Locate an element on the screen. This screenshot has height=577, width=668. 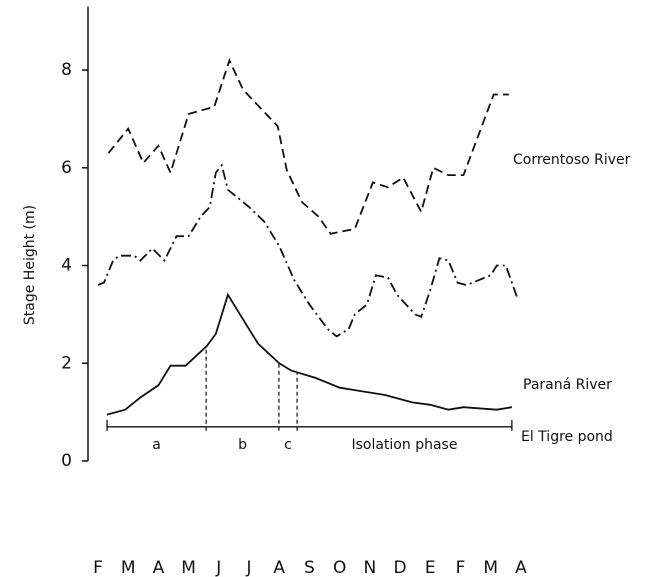
y-axis-label: Stage Height (m) is located at coordinates (30, 265).